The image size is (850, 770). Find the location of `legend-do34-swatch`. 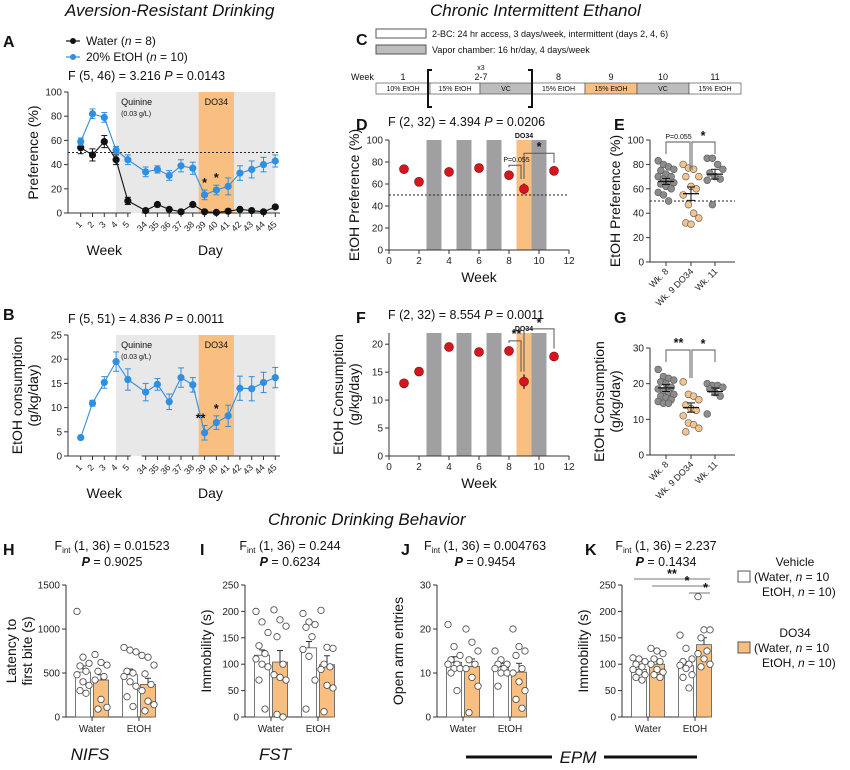

legend-do34-swatch is located at coordinates (744, 647).